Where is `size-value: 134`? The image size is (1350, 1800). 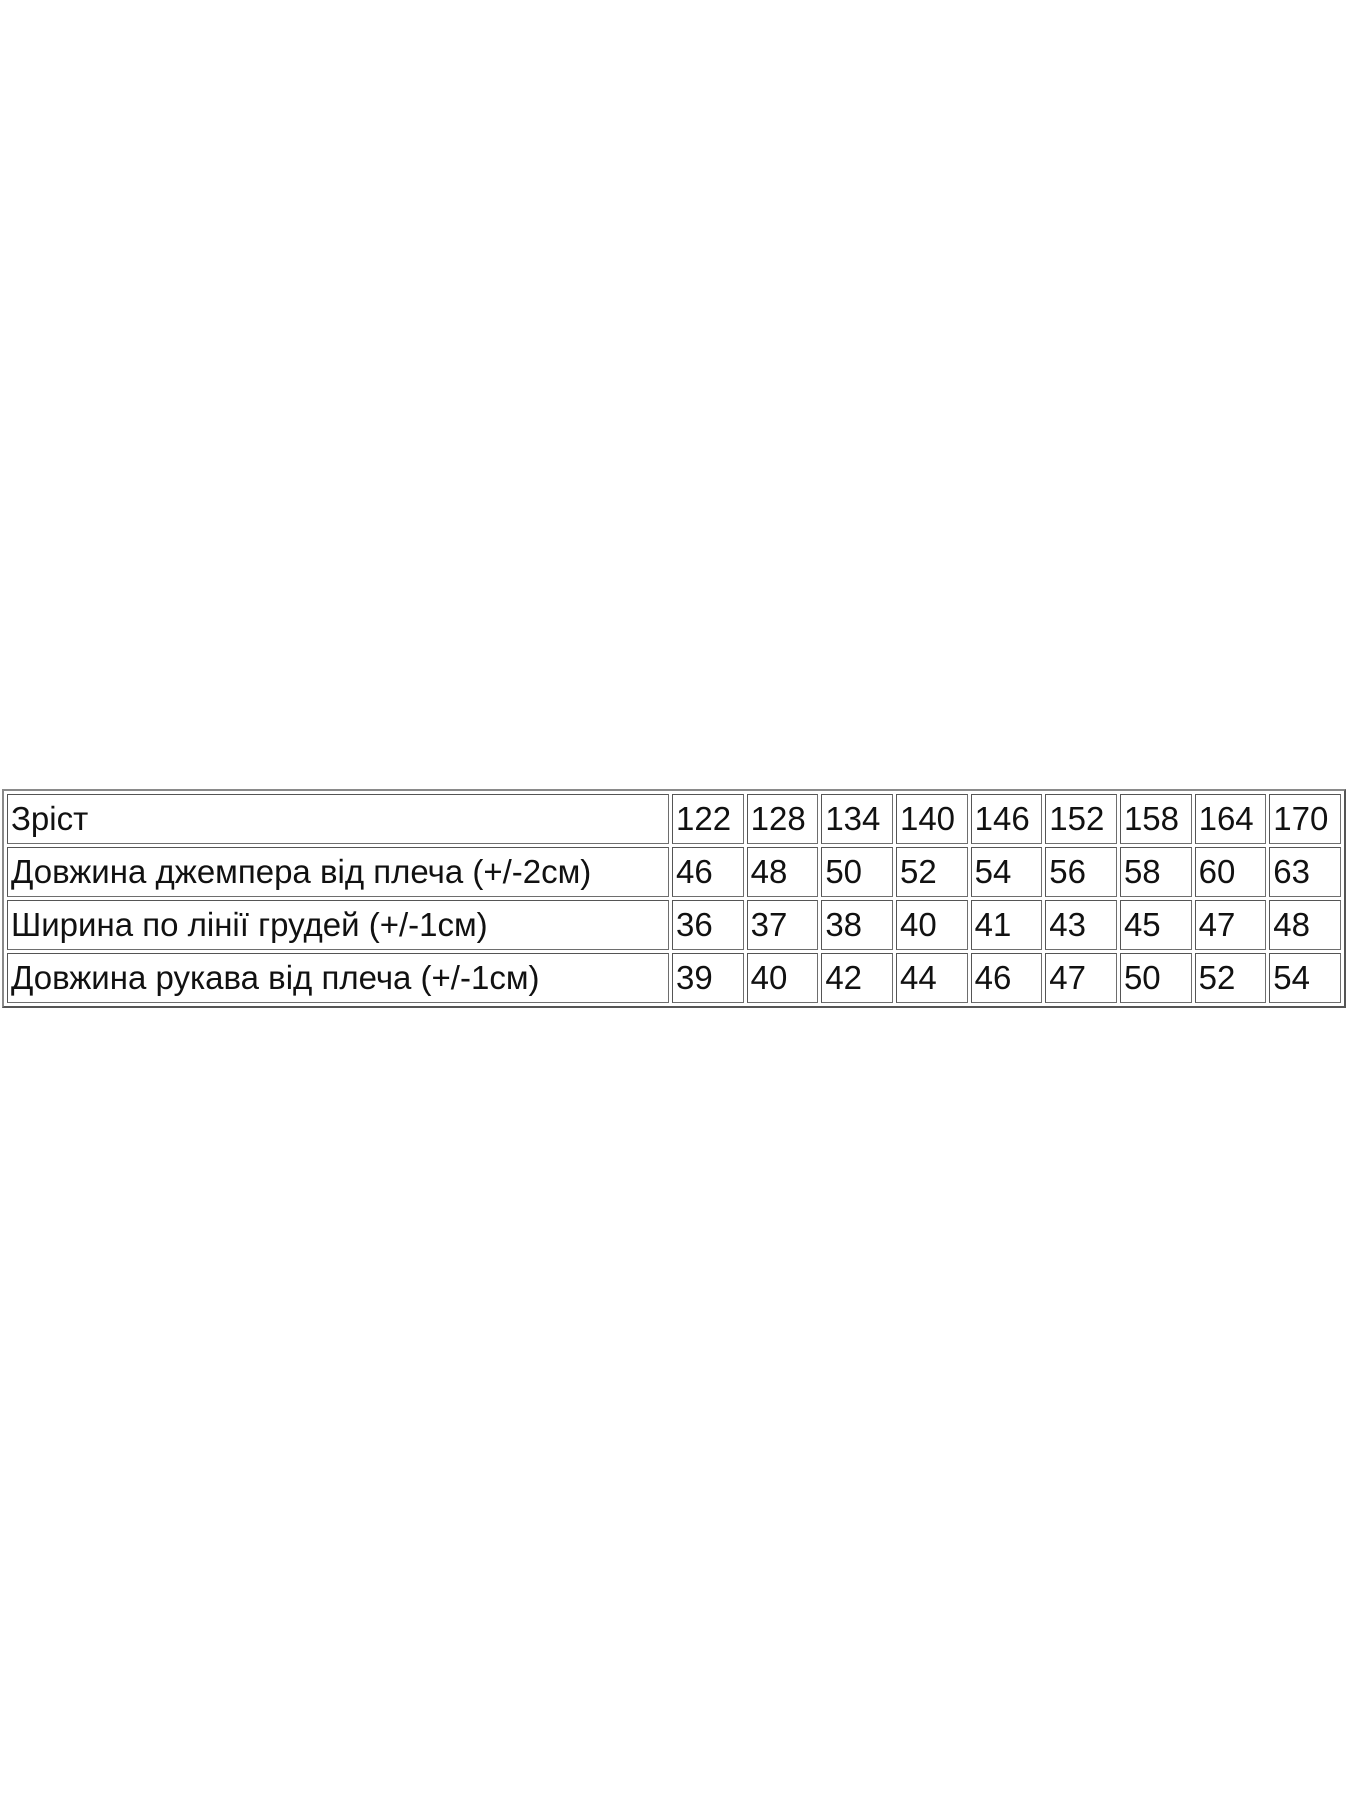 size-value: 134 is located at coordinates (857, 819).